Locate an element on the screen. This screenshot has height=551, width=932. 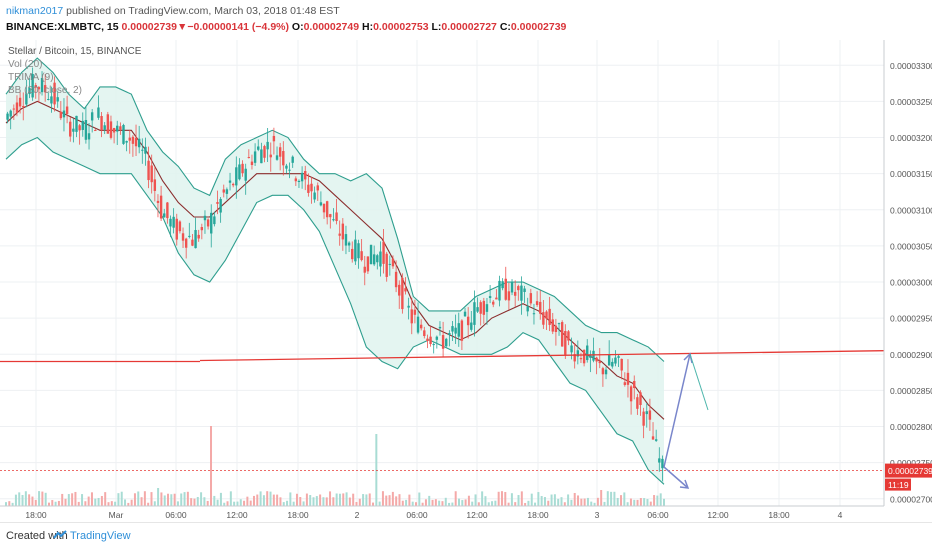
y-tick-label: 0.00002950 is located at coordinates (911, 319).